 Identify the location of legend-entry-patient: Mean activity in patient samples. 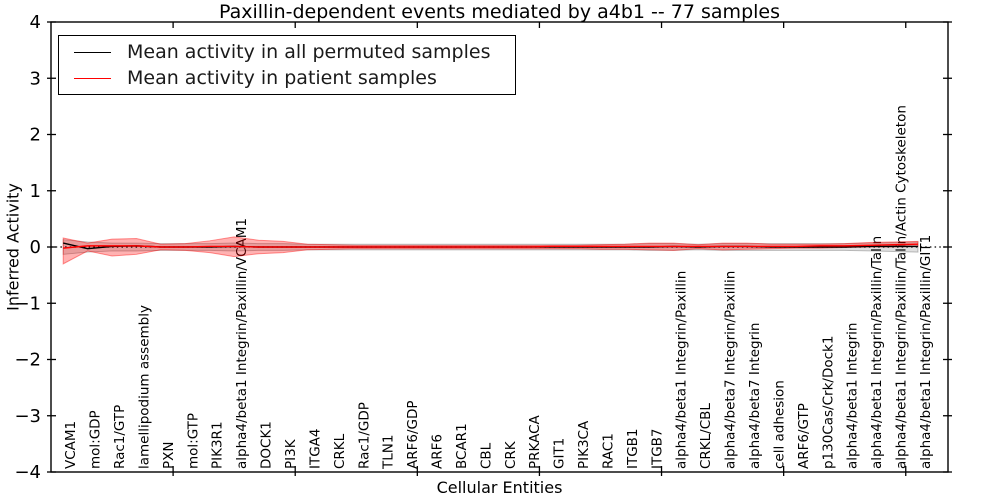
(287, 78).